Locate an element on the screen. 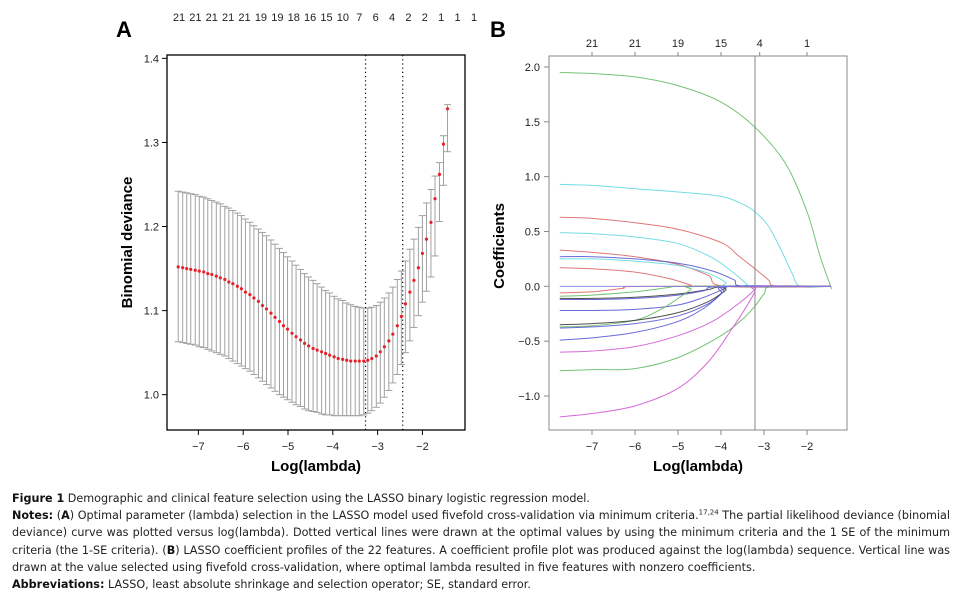 This screenshot has width=959, height=596. panel-a-letter: A is located at coordinates (124, 29).